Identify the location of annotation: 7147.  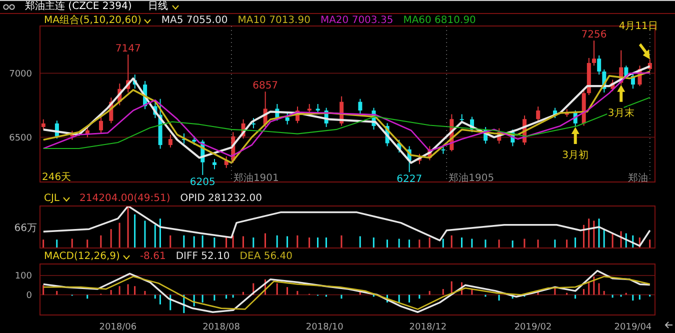
(128, 49).